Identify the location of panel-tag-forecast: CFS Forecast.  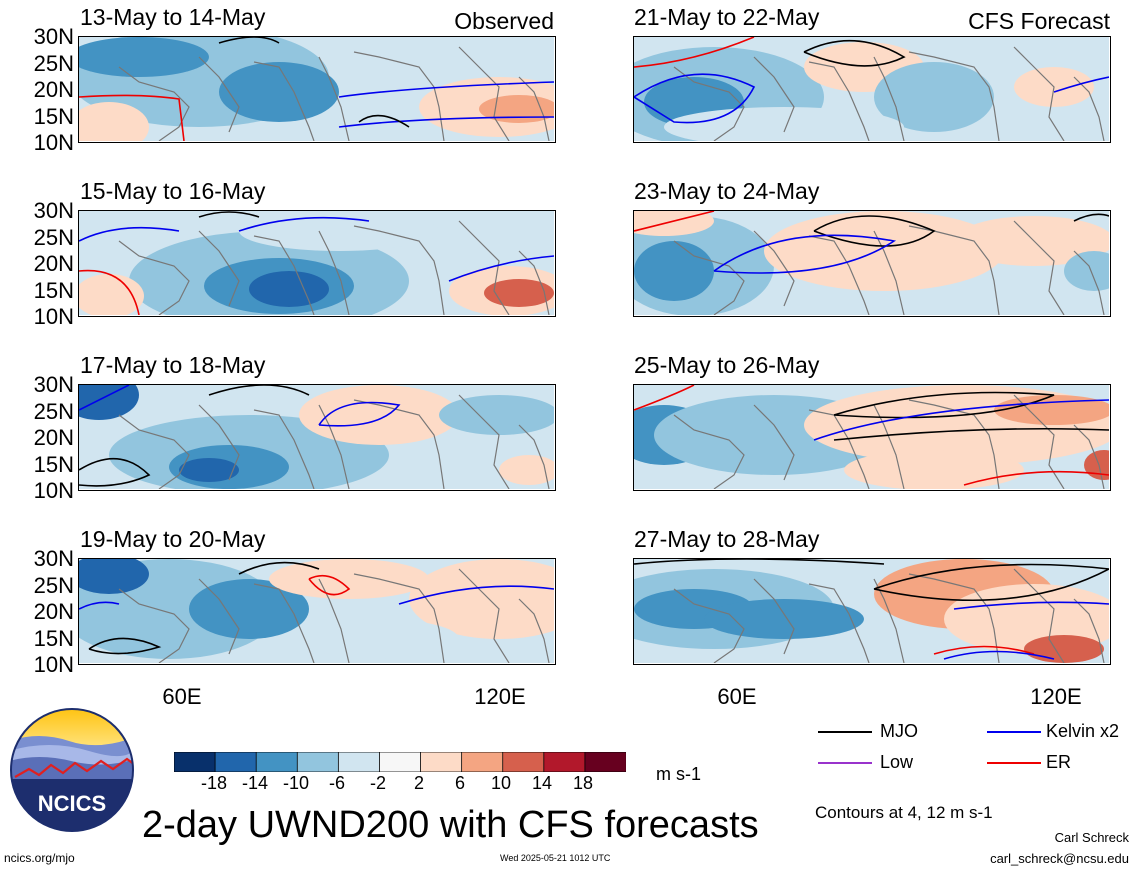
(1039, 21).